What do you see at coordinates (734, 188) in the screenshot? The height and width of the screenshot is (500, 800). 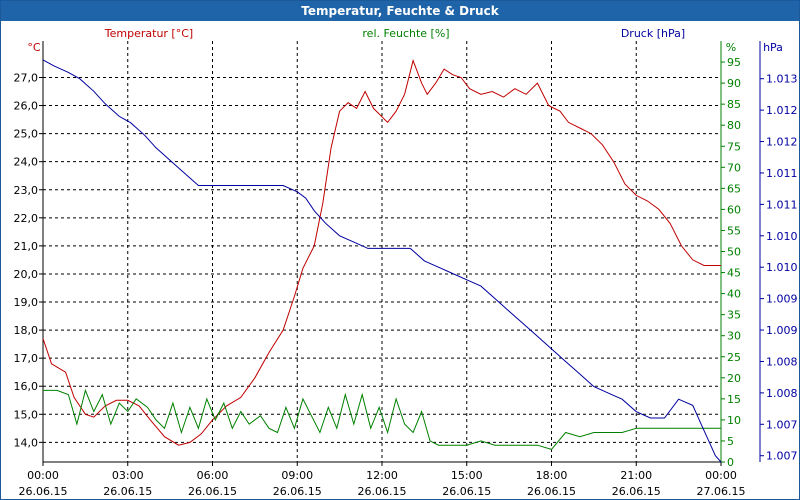 I see `y-mid-tick-label: 65` at bounding box center [734, 188].